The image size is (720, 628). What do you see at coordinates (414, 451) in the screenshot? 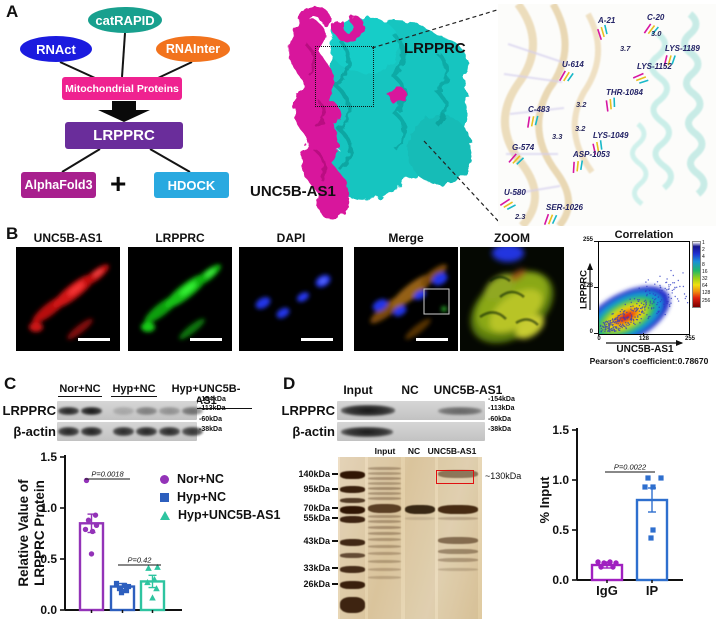
I see `gel-lane-nc: NC` at bounding box center [414, 451].